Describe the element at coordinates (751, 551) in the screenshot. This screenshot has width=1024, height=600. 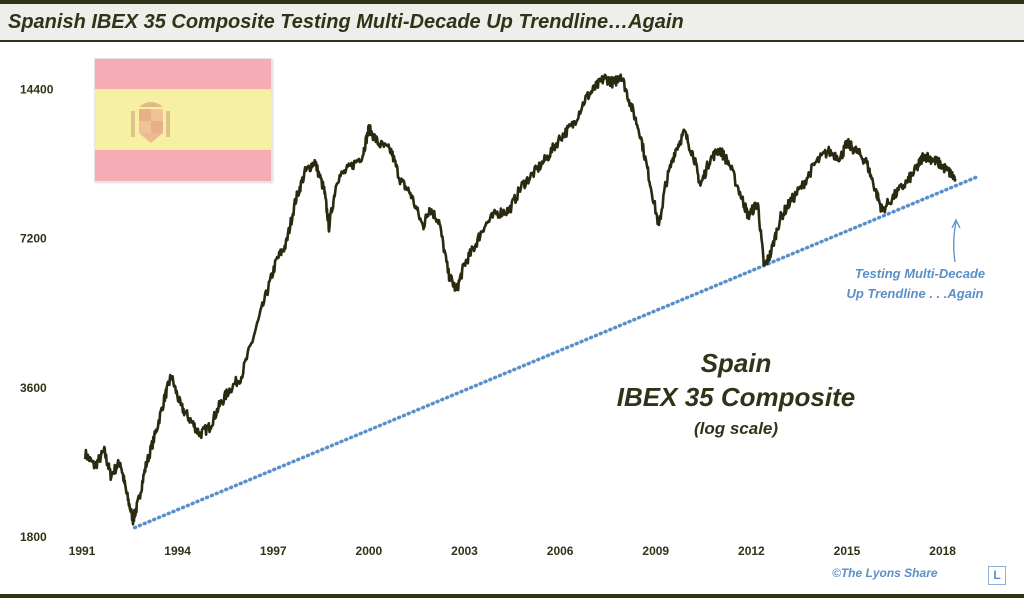
I see `x-tick-label: 2012` at that location.